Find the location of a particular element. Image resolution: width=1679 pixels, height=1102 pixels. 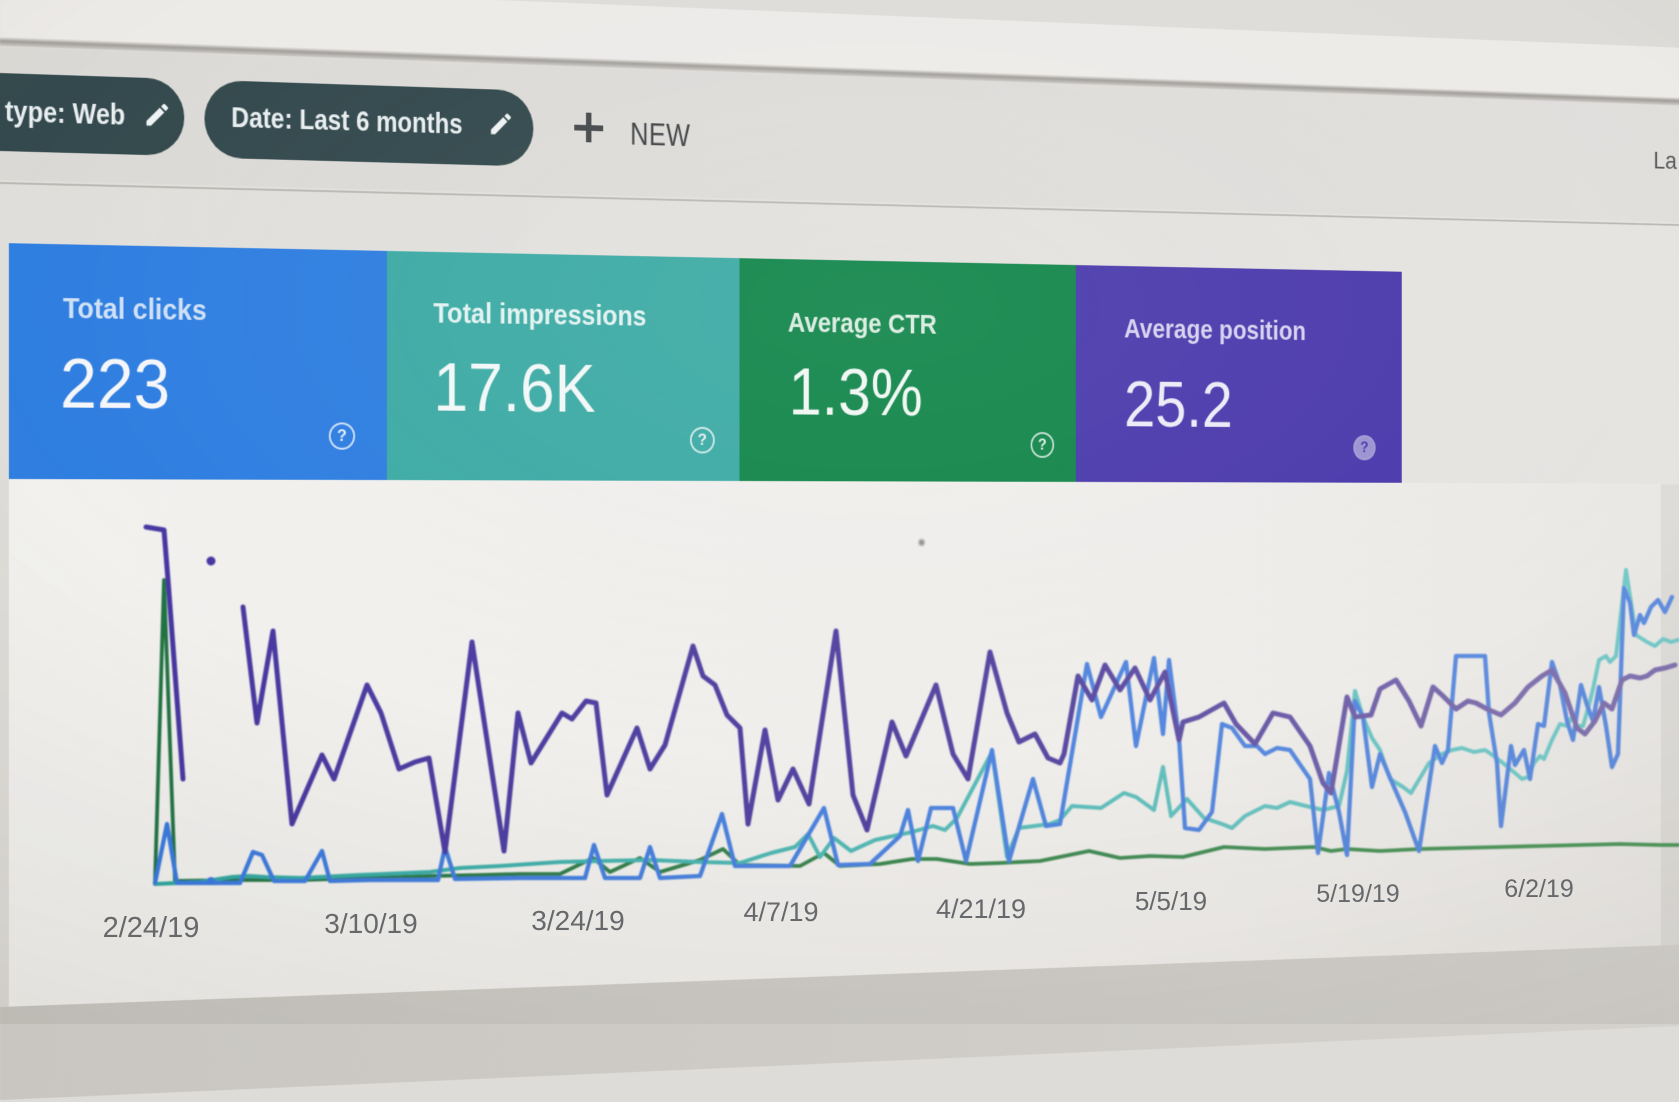

svg-text: 5/5/19 is located at coordinates (1171, 901).